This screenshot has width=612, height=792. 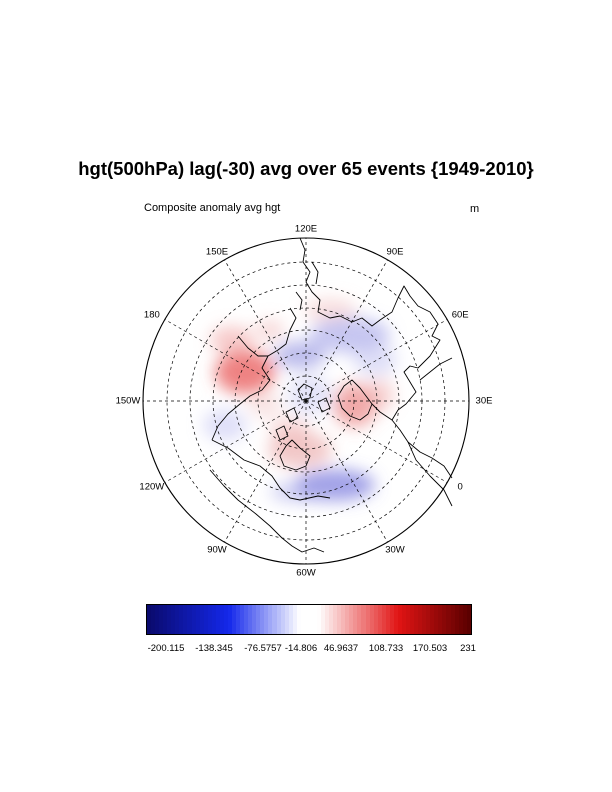 What do you see at coordinates (128, 401) in the screenshot?
I see `longitude-label: 150W` at bounding box center [128, 401].